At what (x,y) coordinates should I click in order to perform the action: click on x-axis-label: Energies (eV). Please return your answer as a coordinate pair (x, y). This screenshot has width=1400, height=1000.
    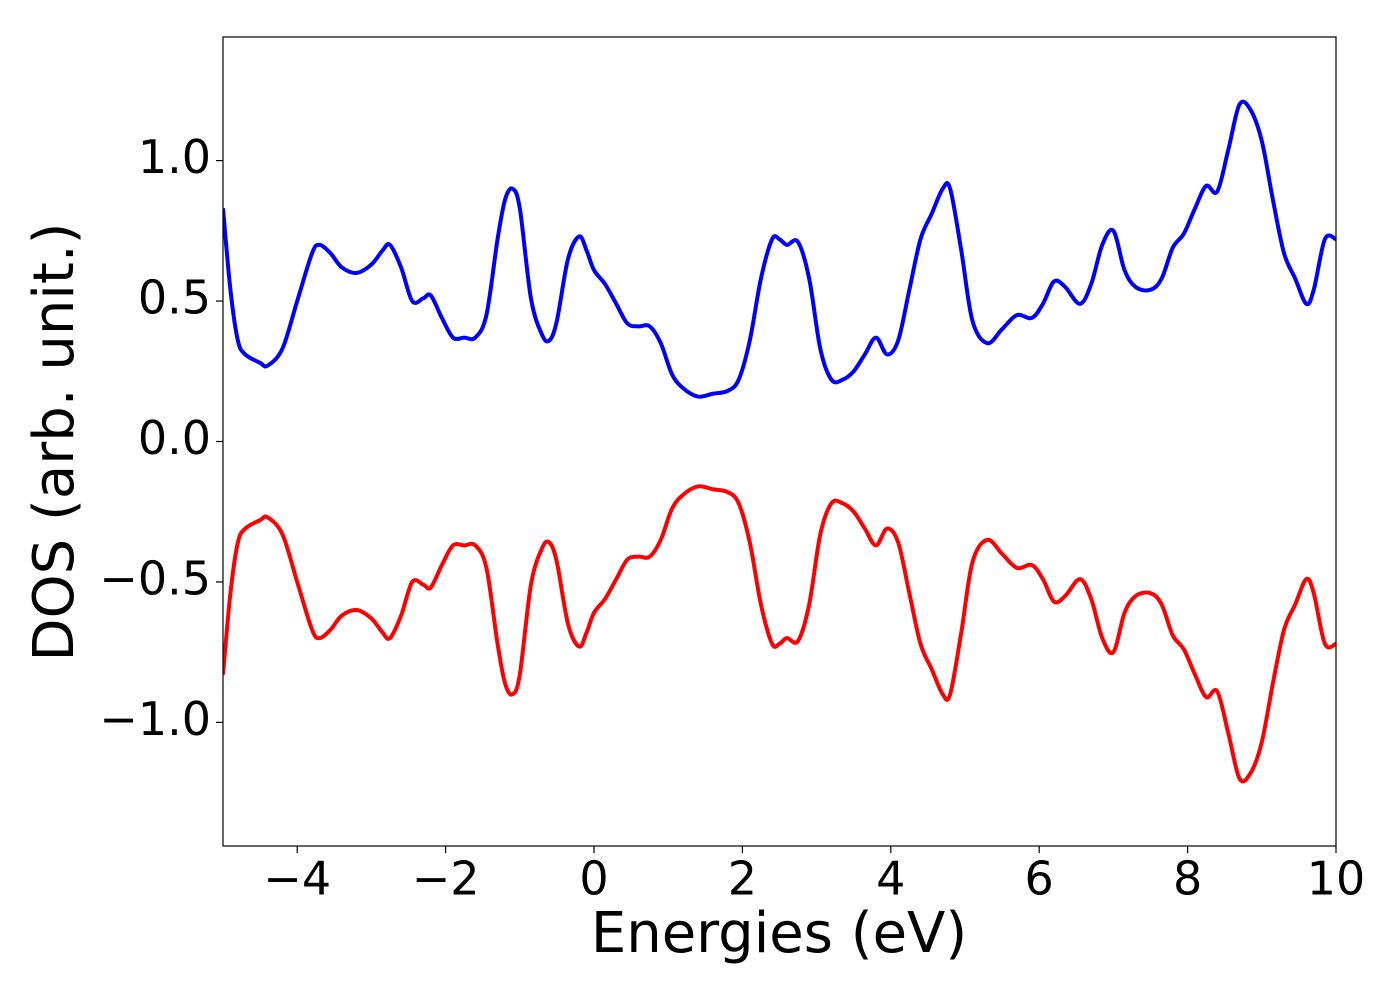
    Looking at the image, I should click on (779, 933).